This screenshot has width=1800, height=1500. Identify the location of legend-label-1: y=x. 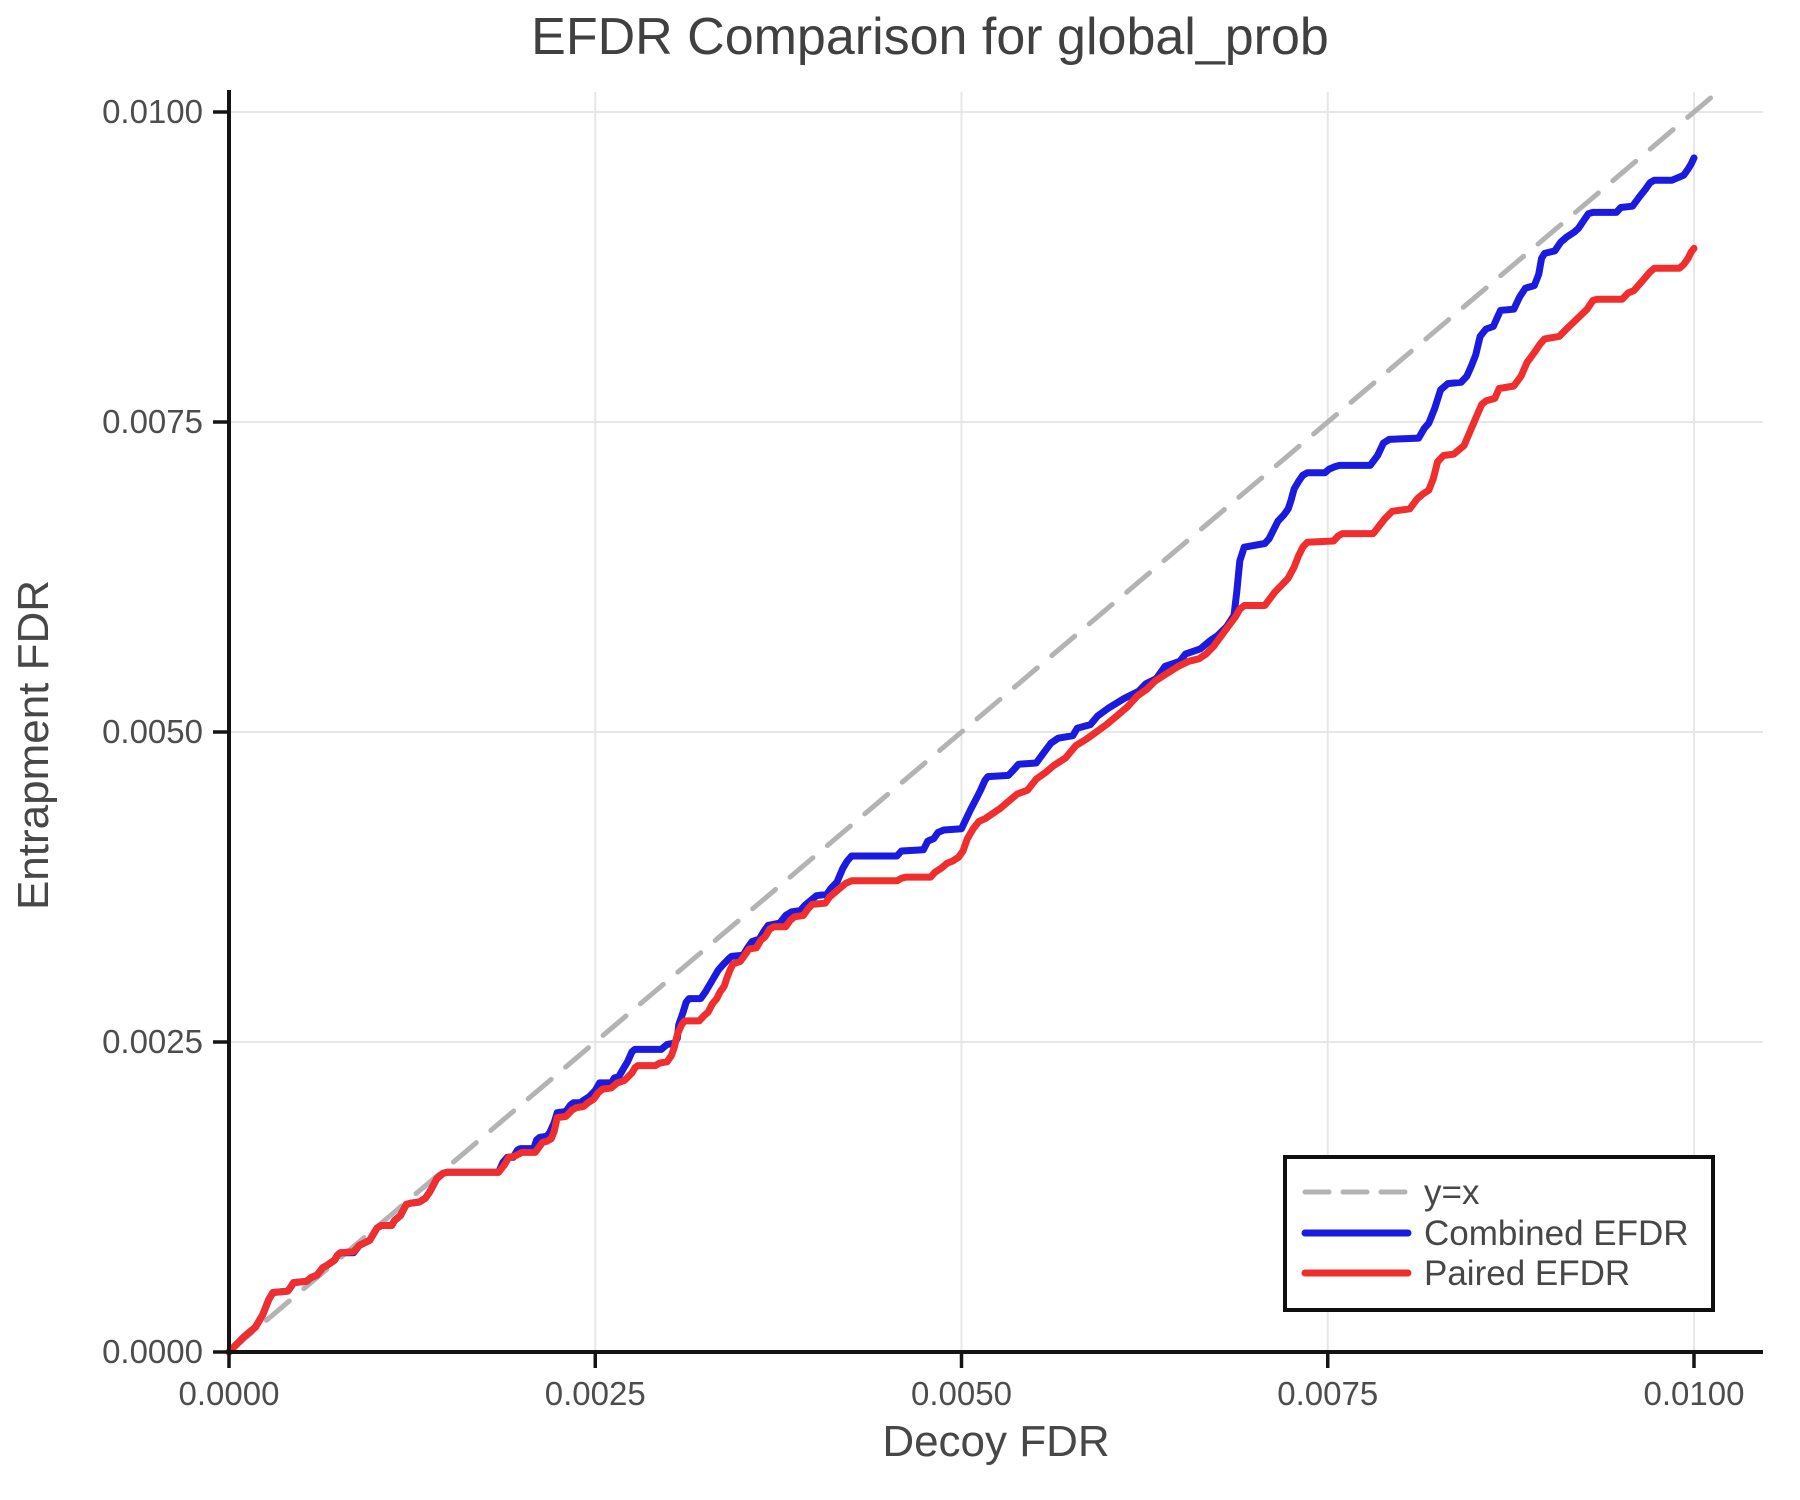
(1452, 1192).